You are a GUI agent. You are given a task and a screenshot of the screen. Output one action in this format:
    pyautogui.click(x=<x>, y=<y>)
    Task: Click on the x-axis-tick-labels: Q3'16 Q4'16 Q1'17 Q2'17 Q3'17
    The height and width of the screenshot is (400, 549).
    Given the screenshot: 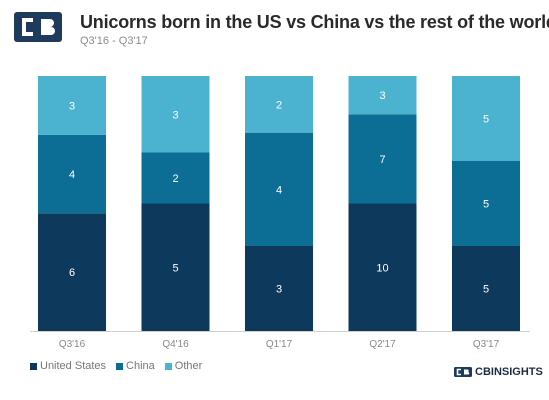 What is the action you would take?
    pyautogui.click(x=279, y=344)
    